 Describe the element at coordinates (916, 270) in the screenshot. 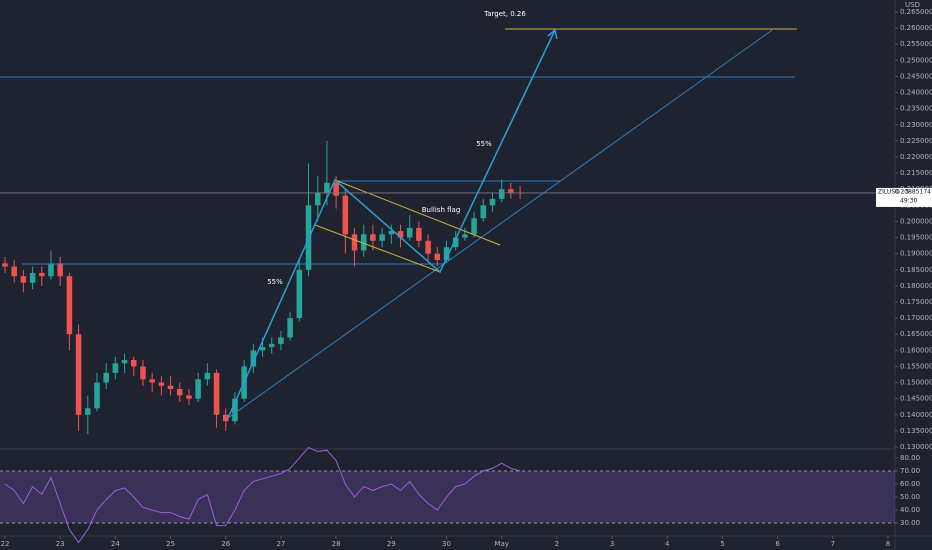

I see `y-tick-label: 0.18500000` at that location.